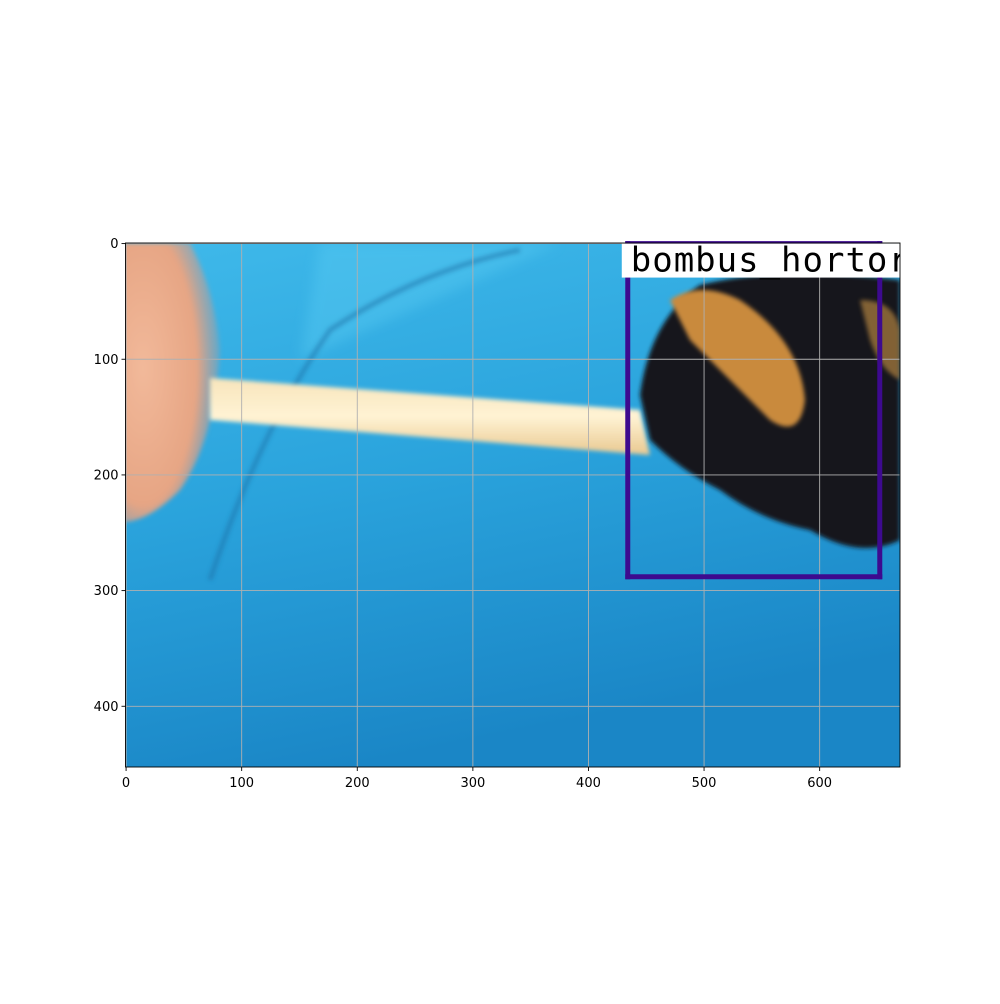 The image size is (1000, 1004). What do you see at coordinates (114, 244) in the screenshot?
I see `y-tick-label: 0` at bounding box center [114, 244].